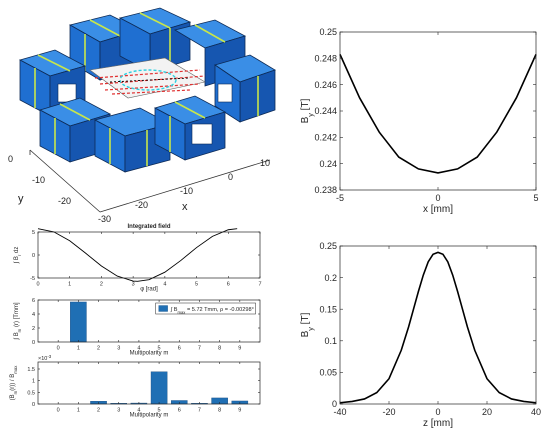  What do you see at coordinates (141, 205) in the screenshot?
I see `x-tick-1: -20` at bounding box center [141, 205].